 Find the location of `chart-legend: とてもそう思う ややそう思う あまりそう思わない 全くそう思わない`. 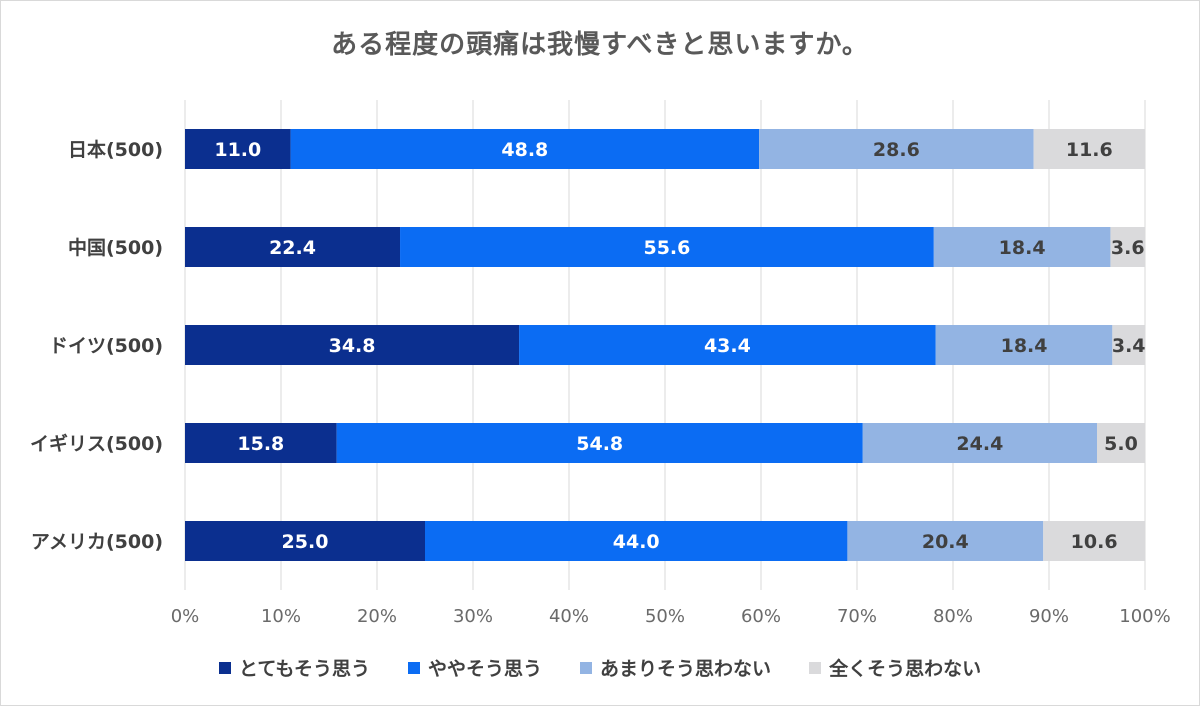

chart-legend: とてもそう思う ややそう思う あまりそう思わない 全くそう思わない is located at coordinates (600, 667).